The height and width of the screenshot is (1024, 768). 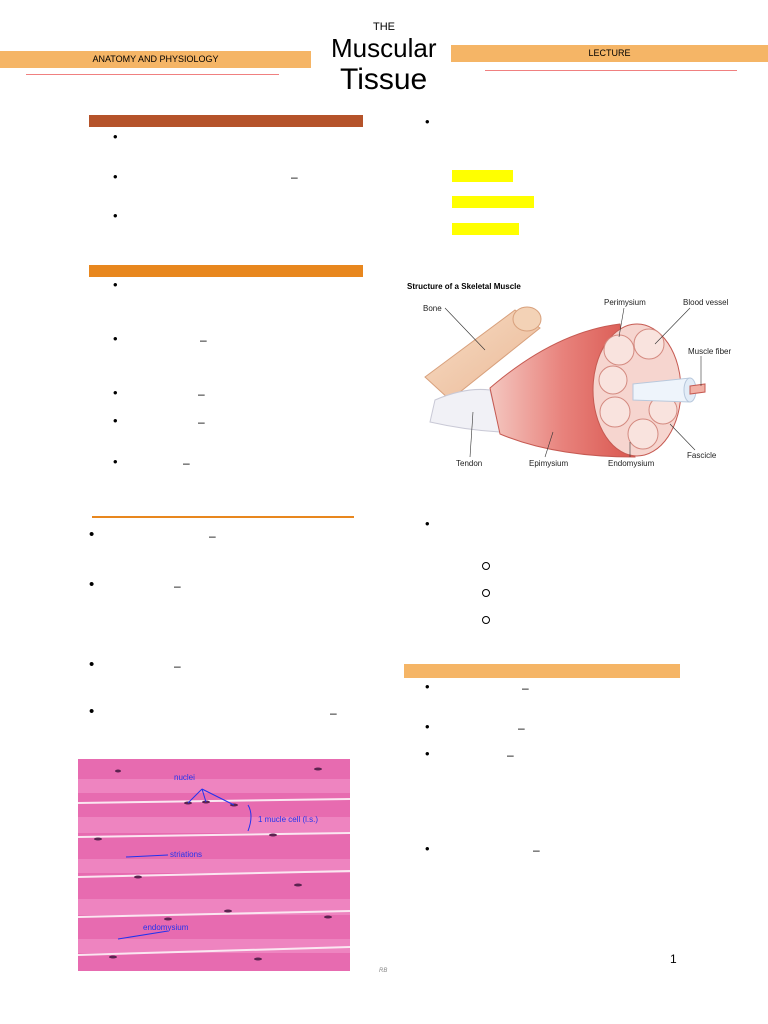 What do you see at coordinates (432, 308) in the screenshot?
I see `label-bone: Bone` at bounding box center [432, 308].